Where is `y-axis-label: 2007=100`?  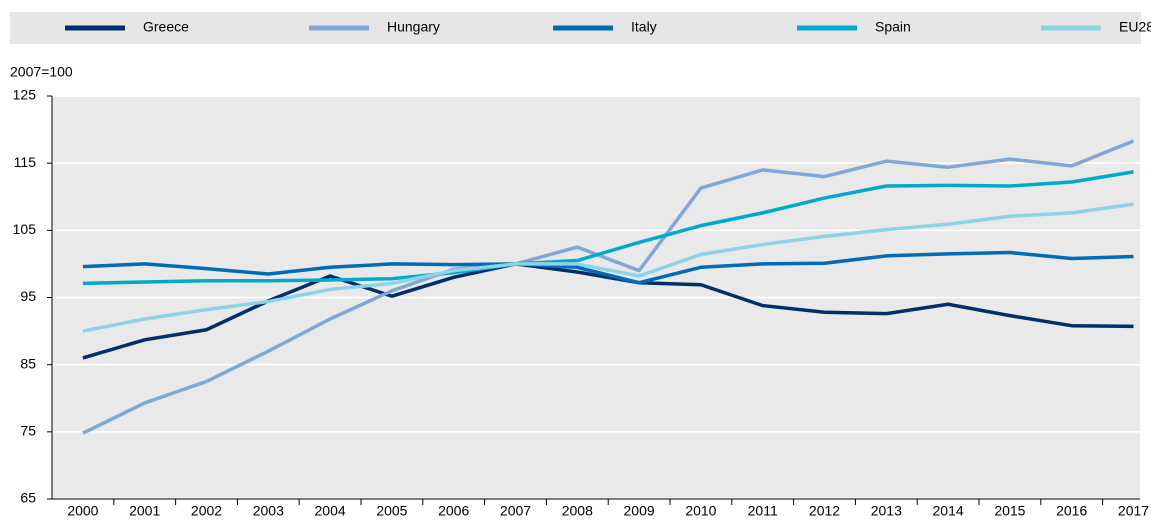 y-axis-label: 2007=100 is located at coordinates (41, 72).